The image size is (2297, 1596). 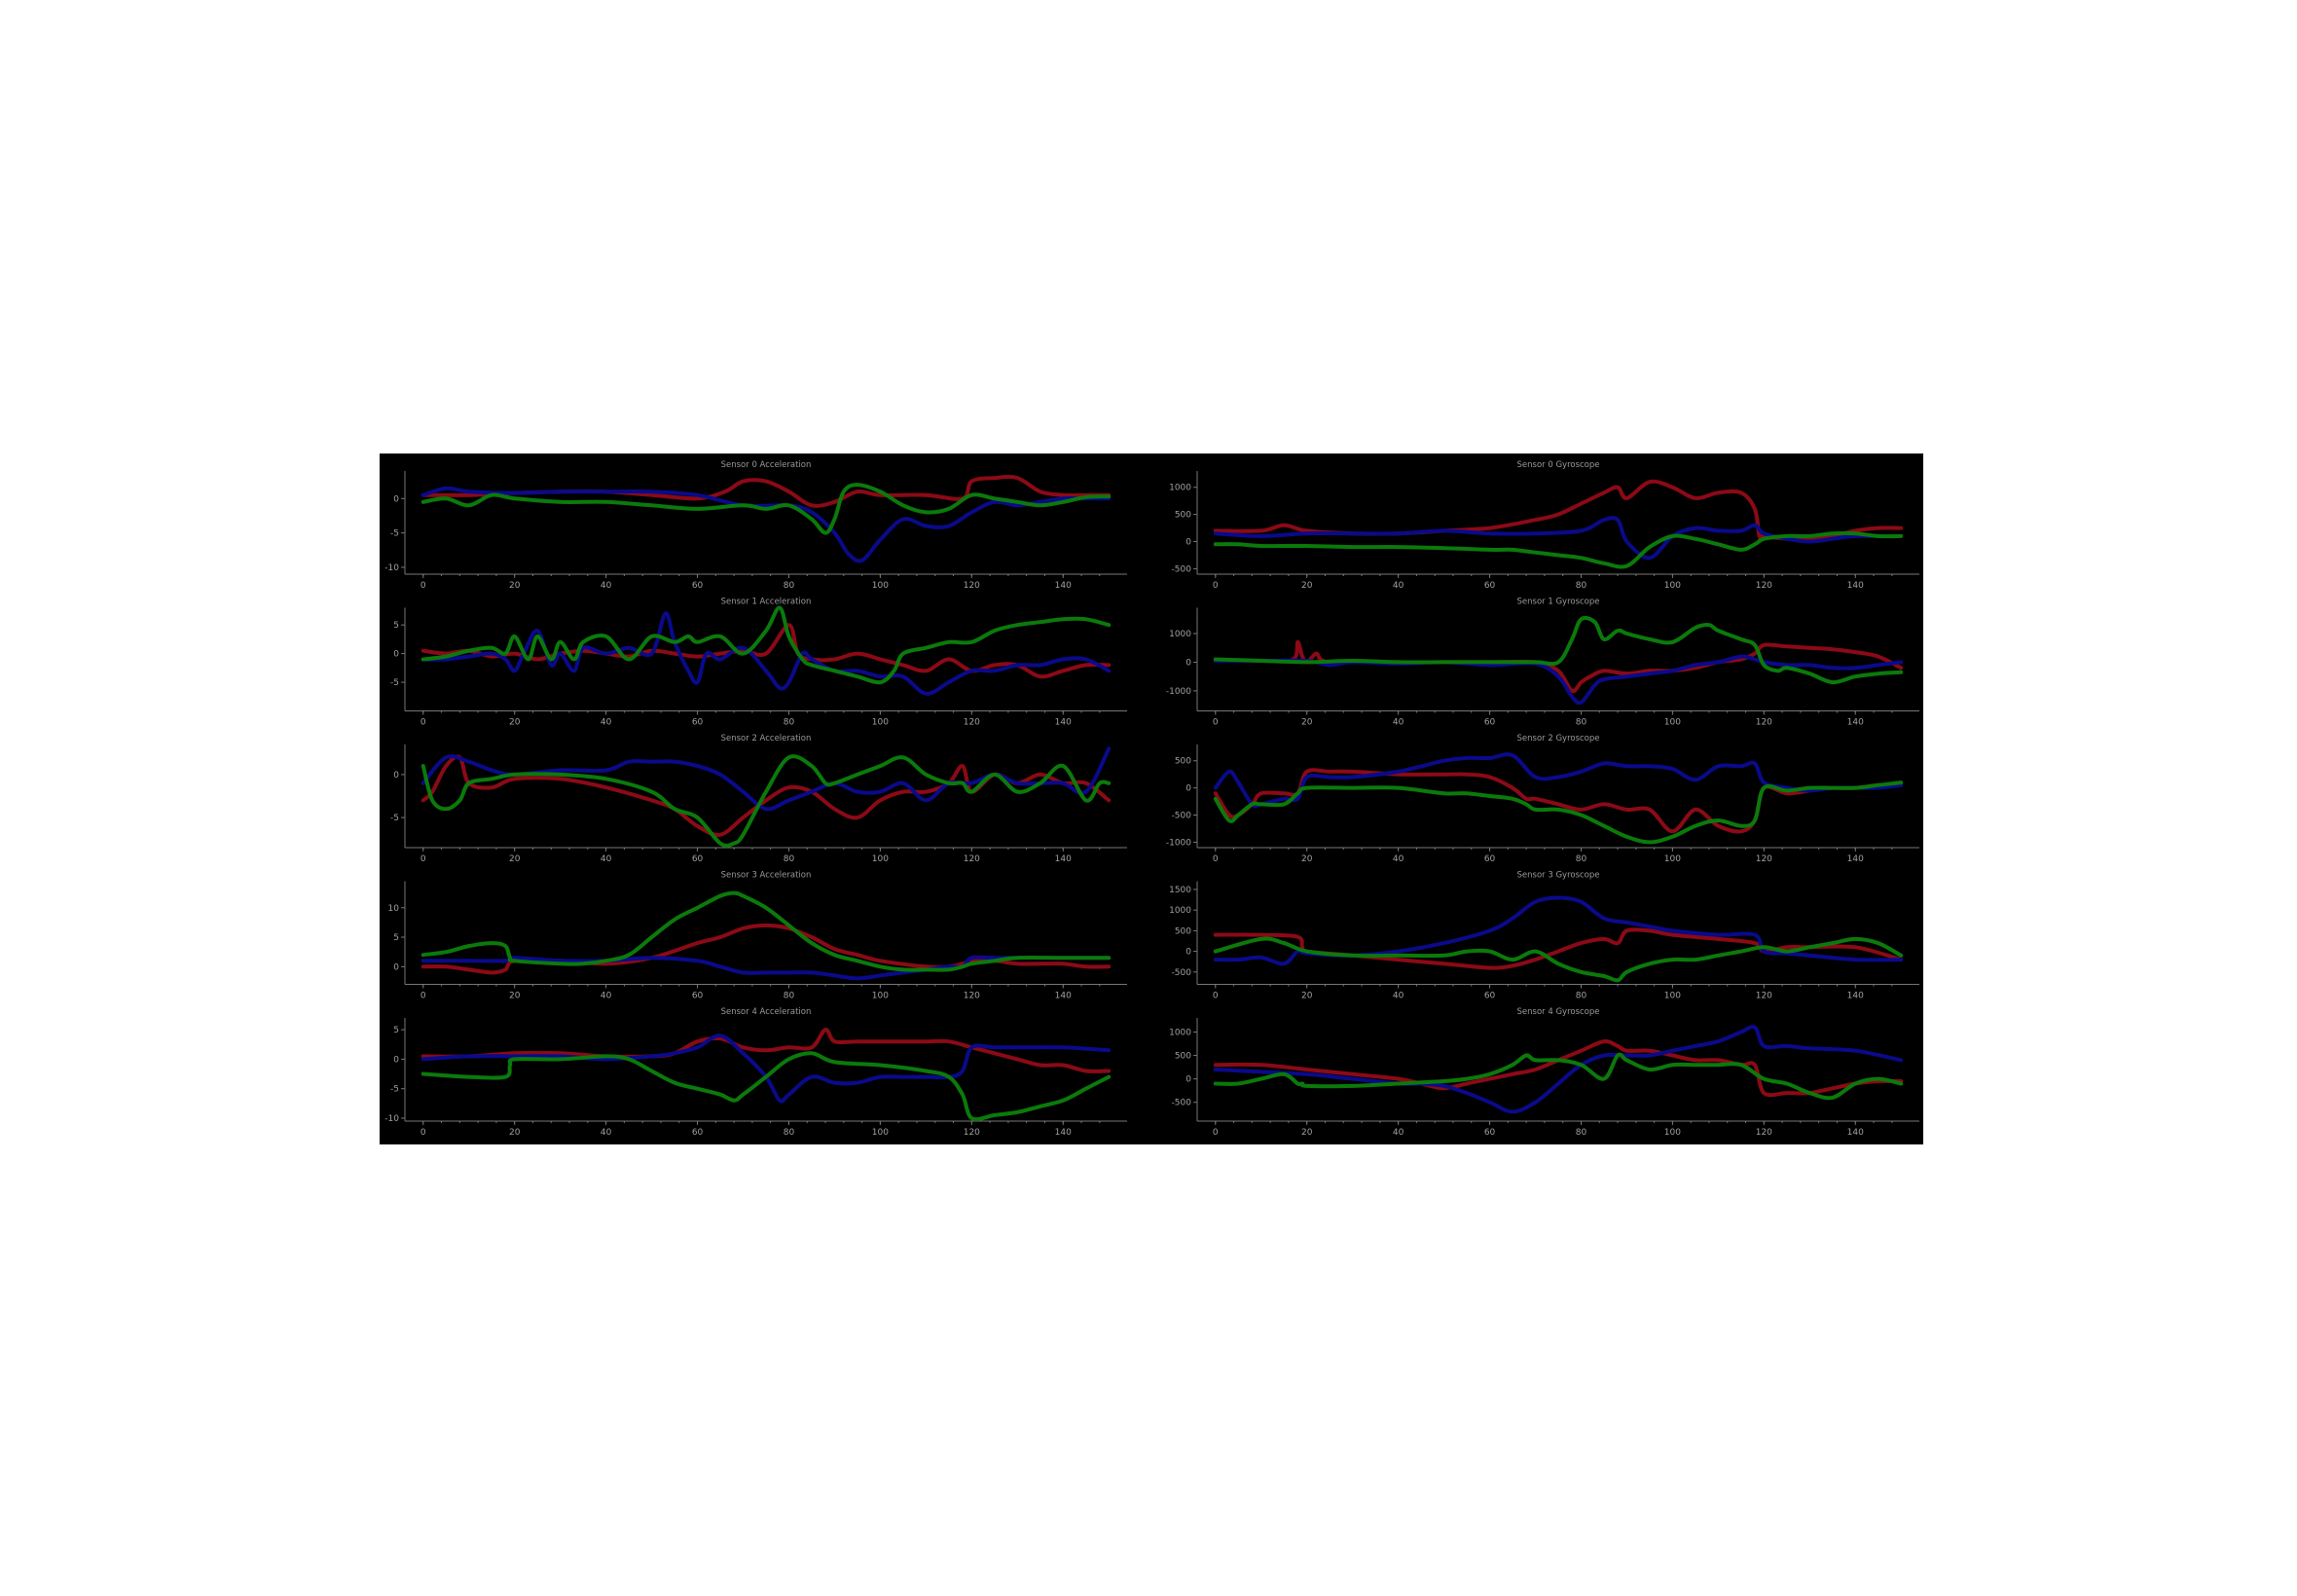 I want to click on panel-title: Sensor 0 Acceleration, so click(x=766, y=465).